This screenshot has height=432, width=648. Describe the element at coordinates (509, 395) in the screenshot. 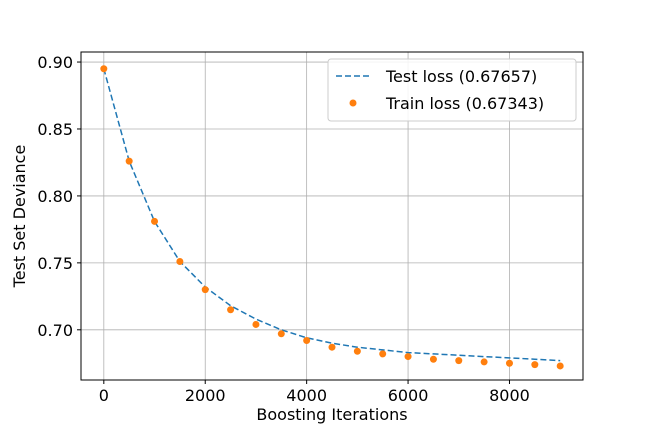

I see `x-tick-label: 8000` at that location.